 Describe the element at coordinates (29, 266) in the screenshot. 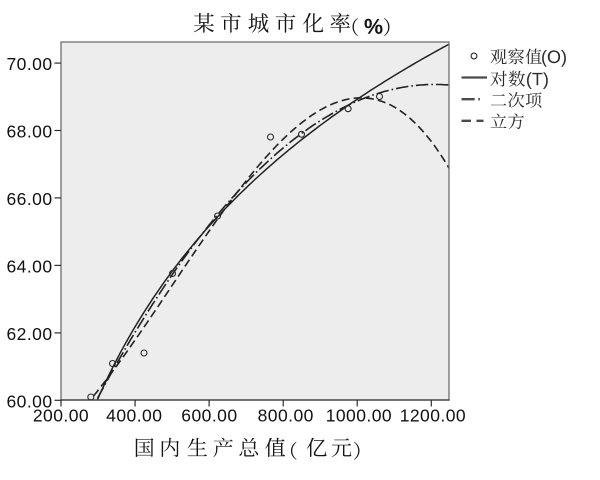

I see `svg-text: 64.00` at that location.